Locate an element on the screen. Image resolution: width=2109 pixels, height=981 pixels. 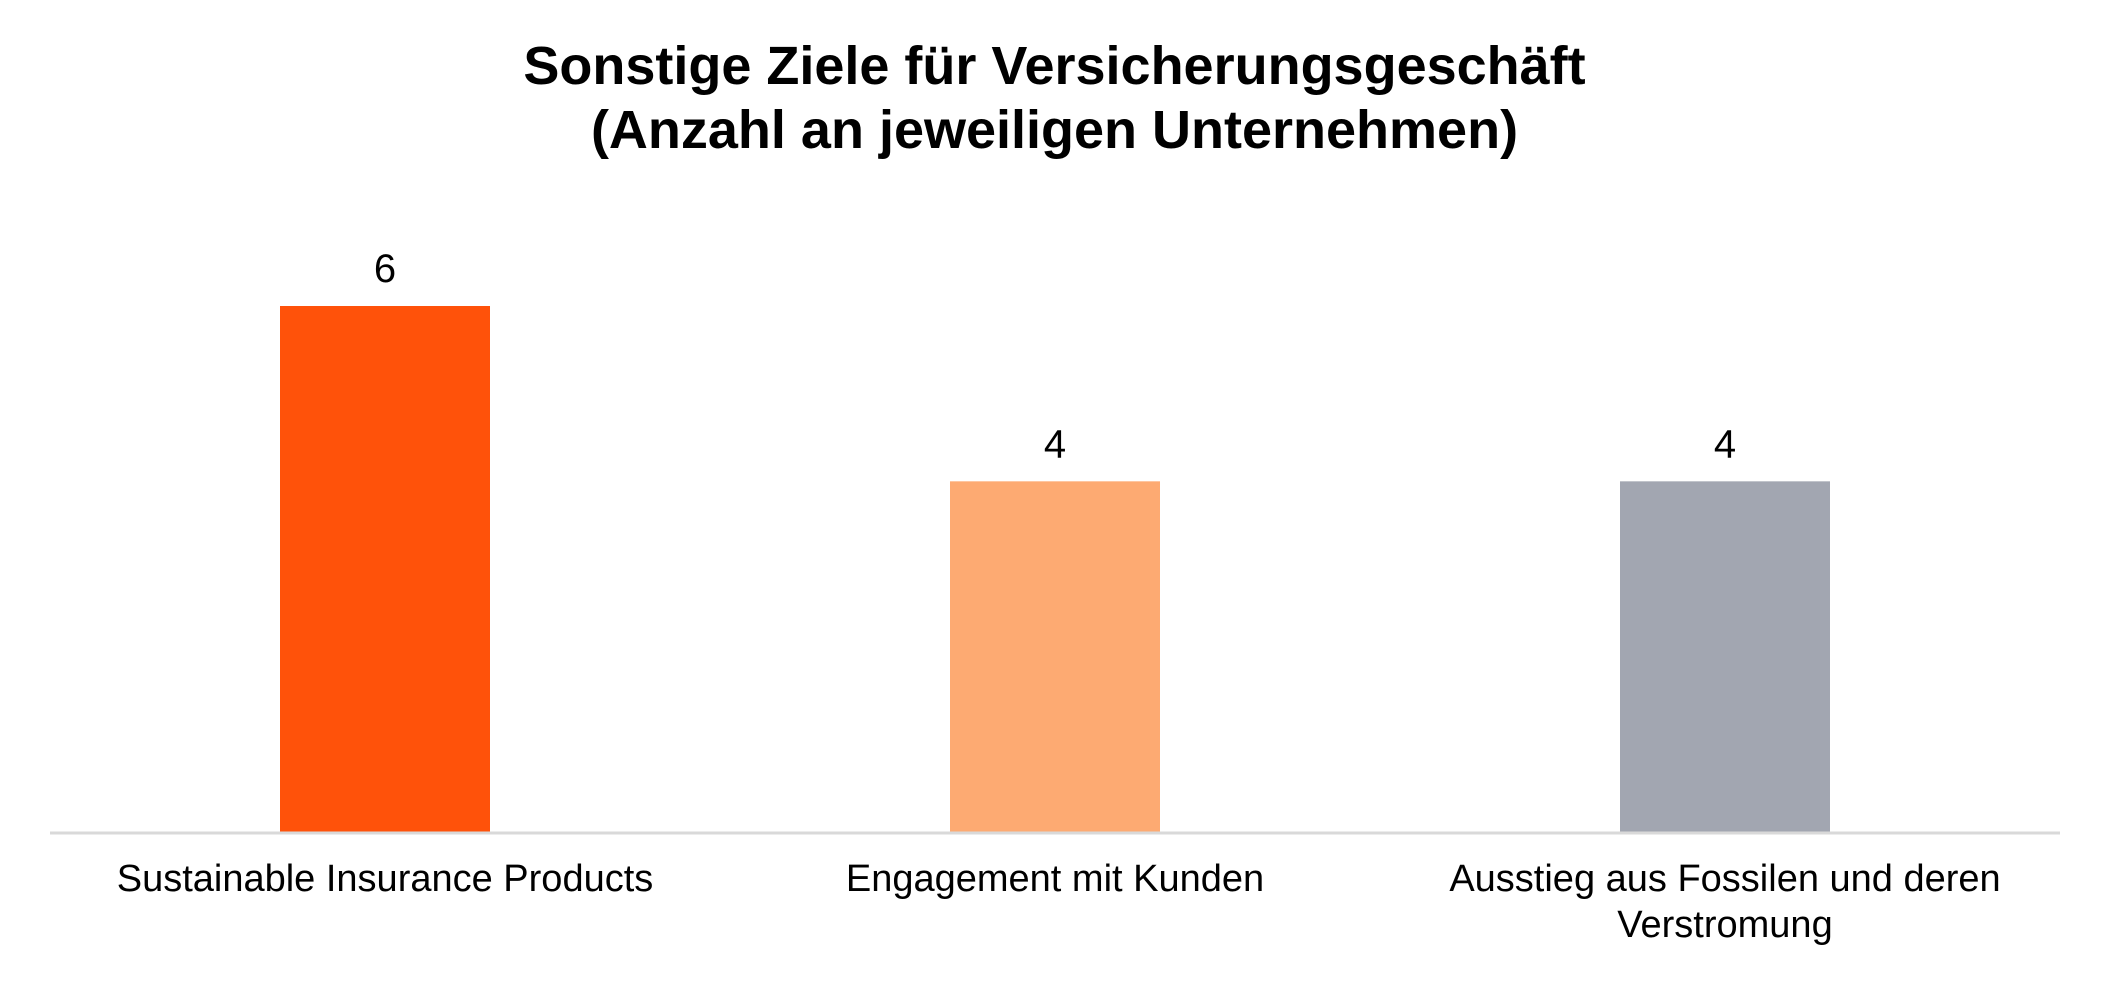
data-label-1: 6 is located at coordinates (385, 269).